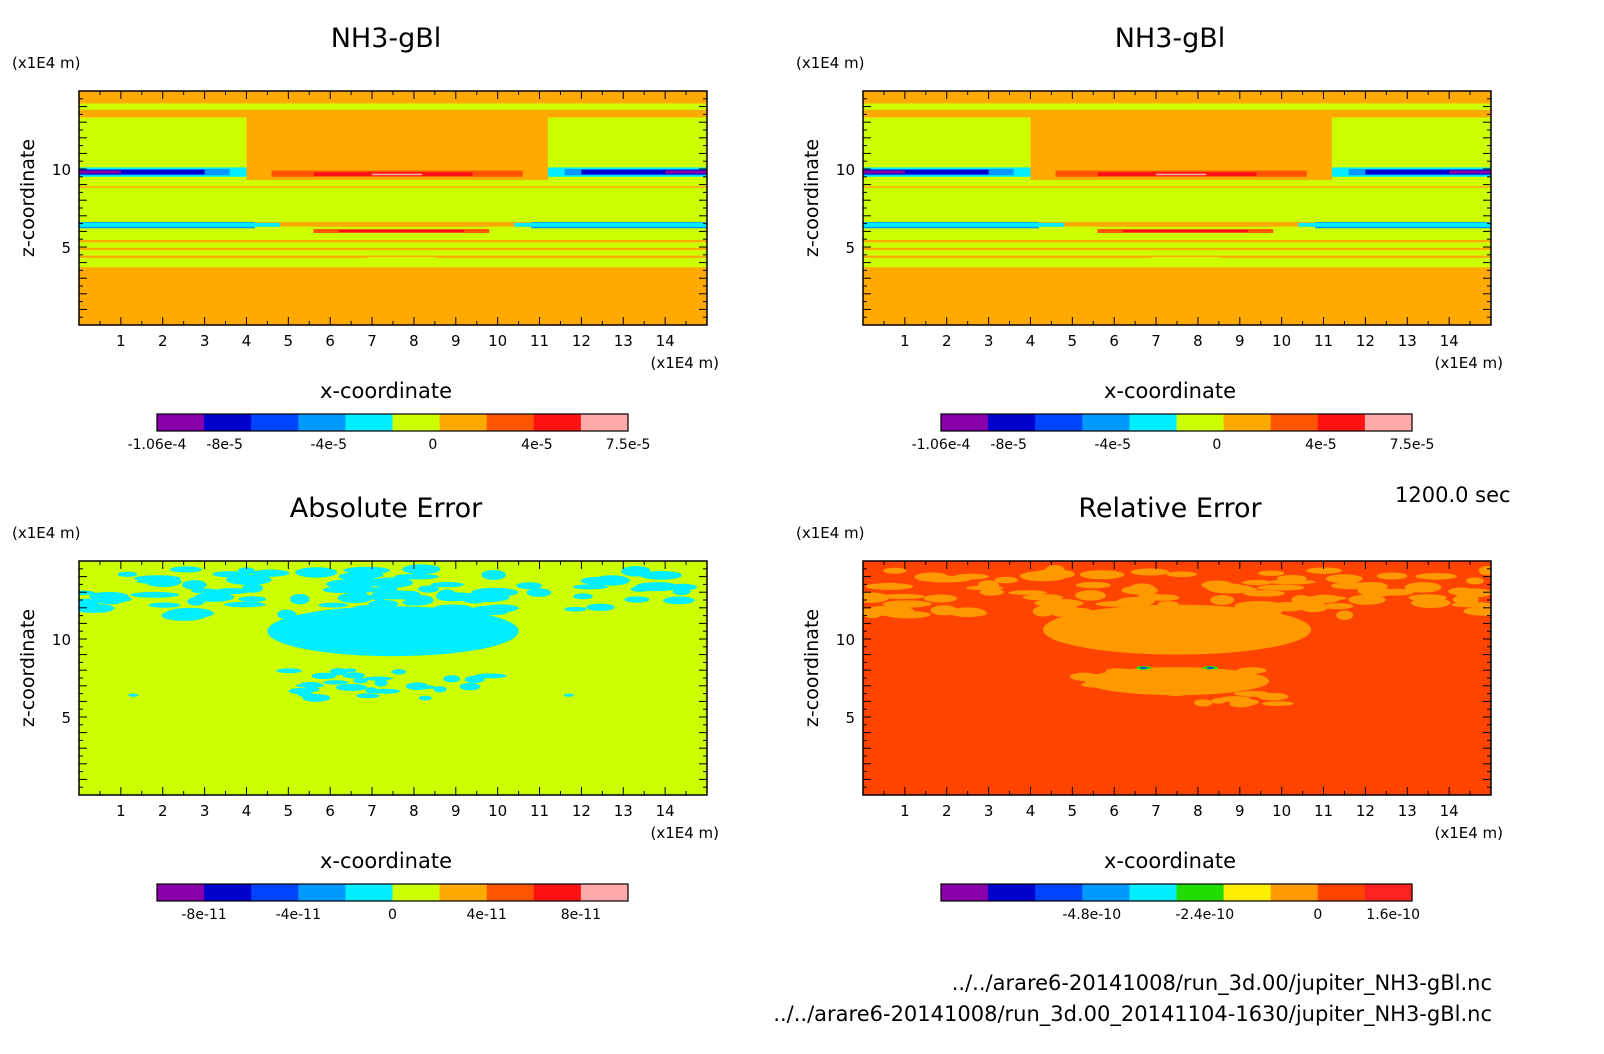  I want to click on chart-title: Absolute Error, so click(386, 508).